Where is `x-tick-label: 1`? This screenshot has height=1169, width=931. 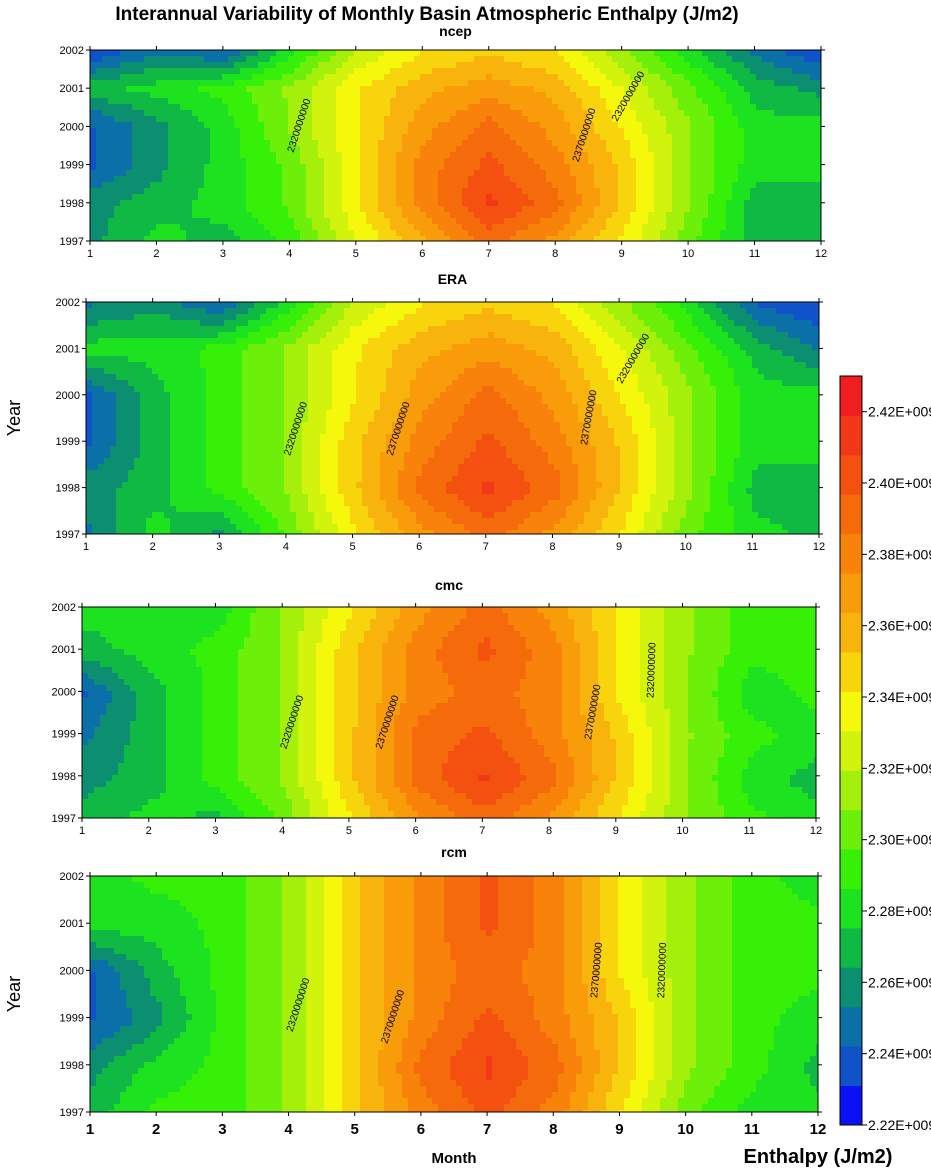 x-tick-label: 1 is located at coordinates (90, 254).